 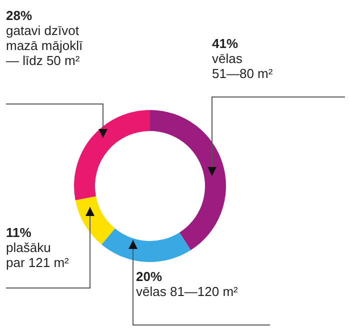 What do you see at coordinates (243, 66) in the screenshot?
I see `slice-label: vēlas 51—80 m²` at bounding box center [243, 66].